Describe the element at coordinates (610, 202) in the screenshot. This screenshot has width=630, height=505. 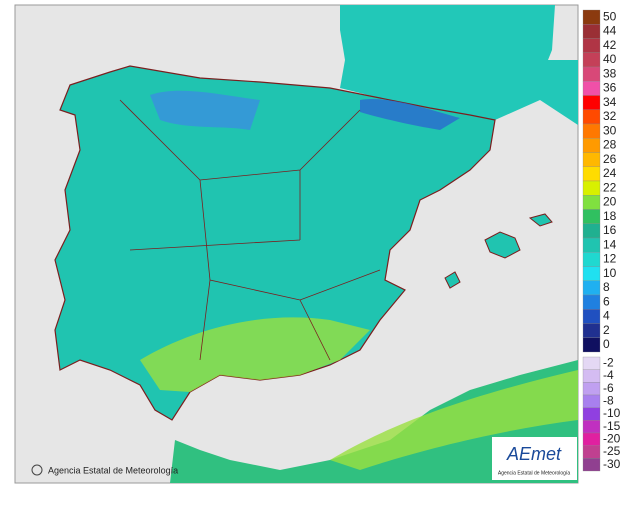
I see `legend-label: 20` at that location.